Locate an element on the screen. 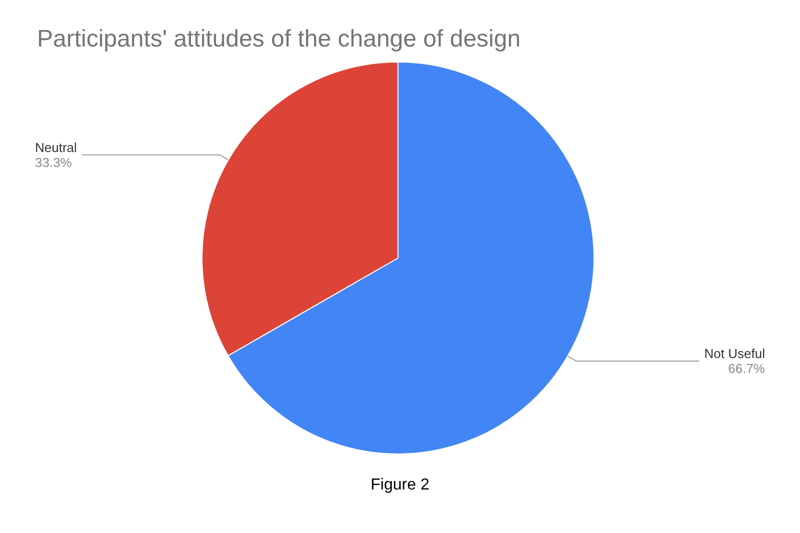  data-label: 33.3% is located at coordinates (53, 162).